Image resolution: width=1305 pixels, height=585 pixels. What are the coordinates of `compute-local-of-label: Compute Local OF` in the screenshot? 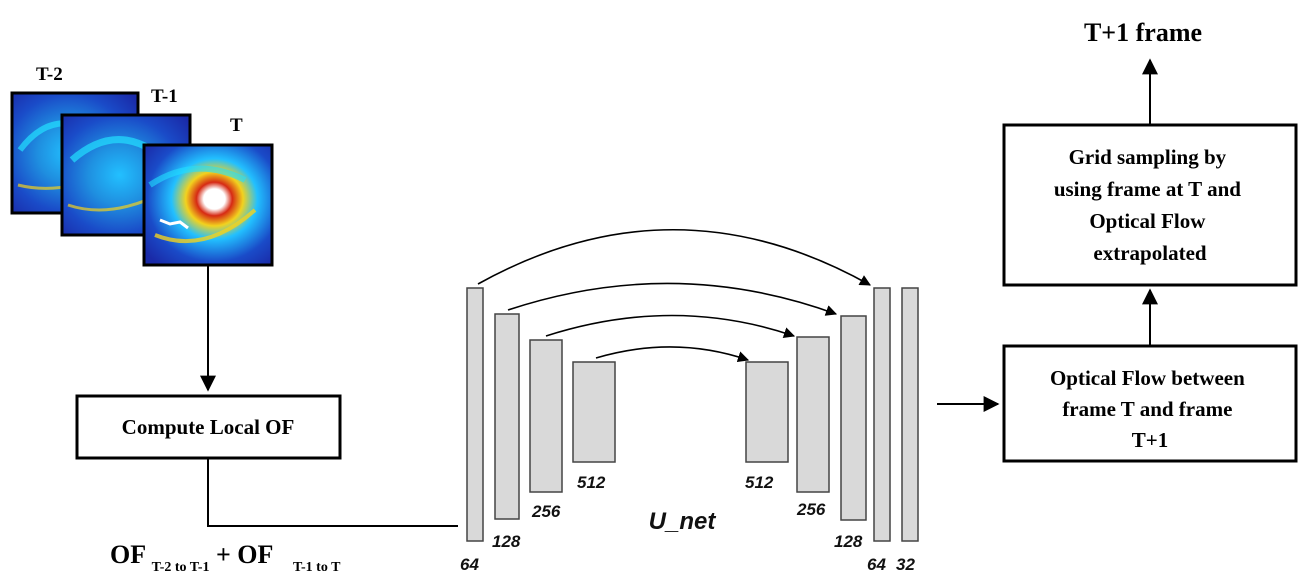 It's located at (208, 427).